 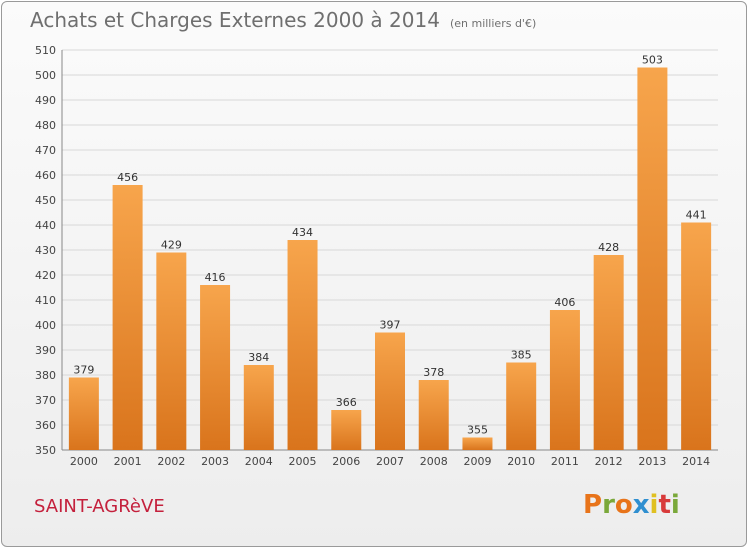 I want to click on bar-2006, so click(x=346, y=430).